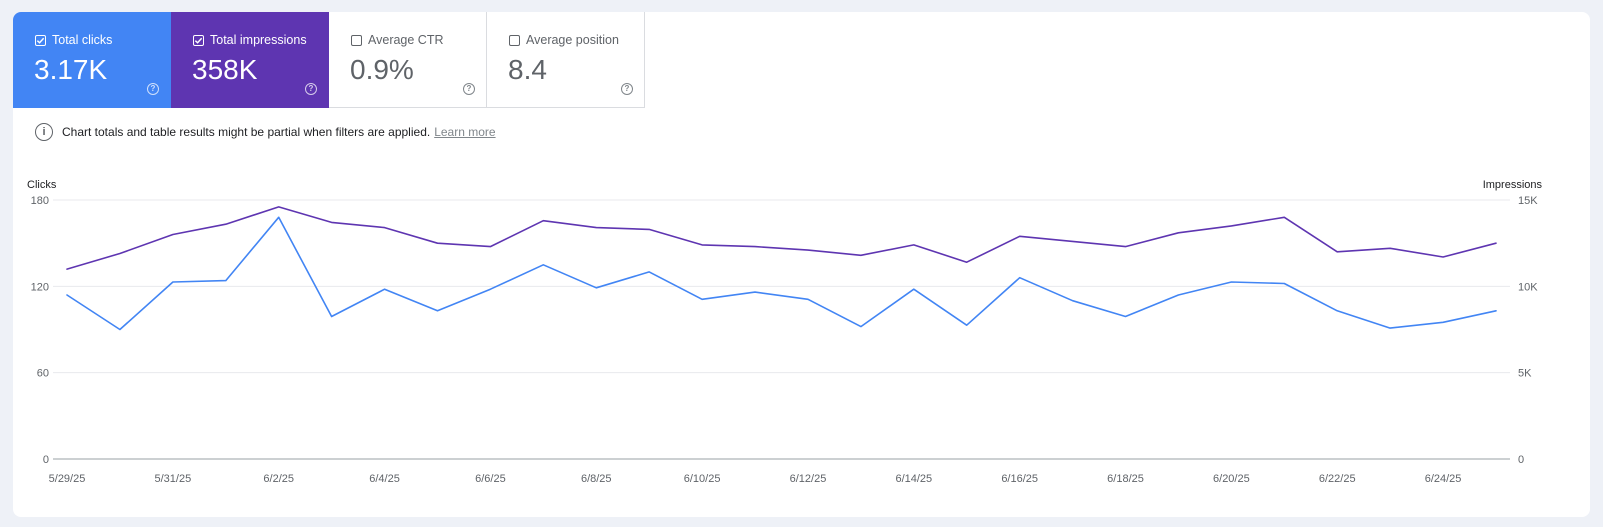 Image resolution: width=1603 pixels, height=527 pixels. Describe the element at coordinates (258, 40) in the screenshot. I see `metric-label: Total impressions` at that location.